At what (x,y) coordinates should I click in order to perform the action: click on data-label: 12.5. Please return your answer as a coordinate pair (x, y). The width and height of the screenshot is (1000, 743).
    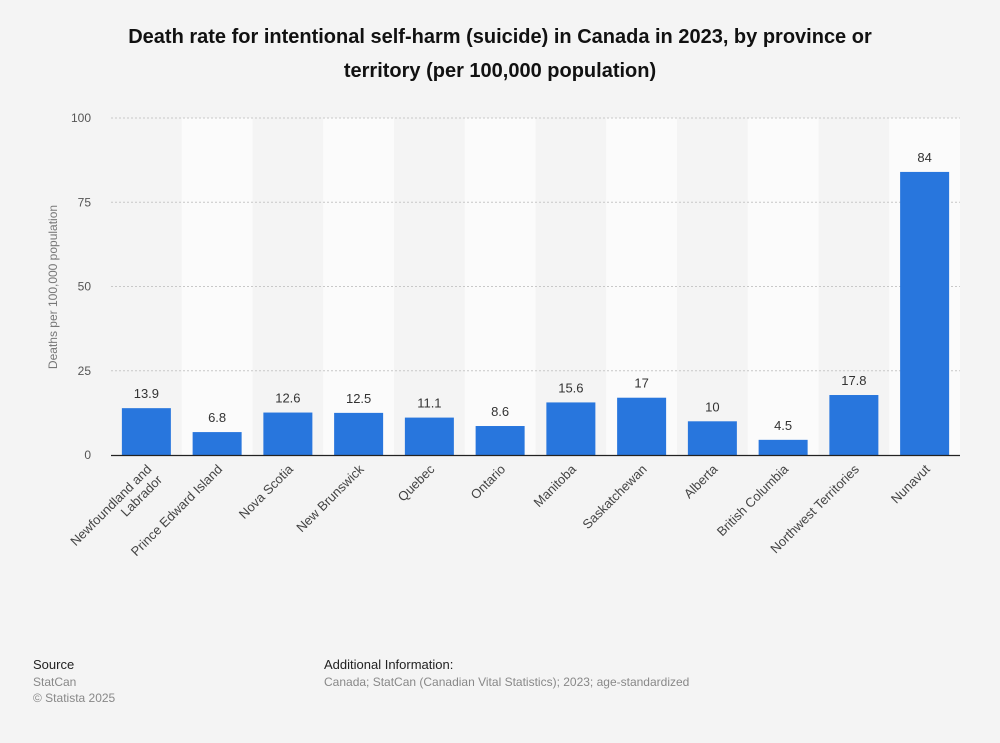
    Looking at the image, I should click on (358, 398).